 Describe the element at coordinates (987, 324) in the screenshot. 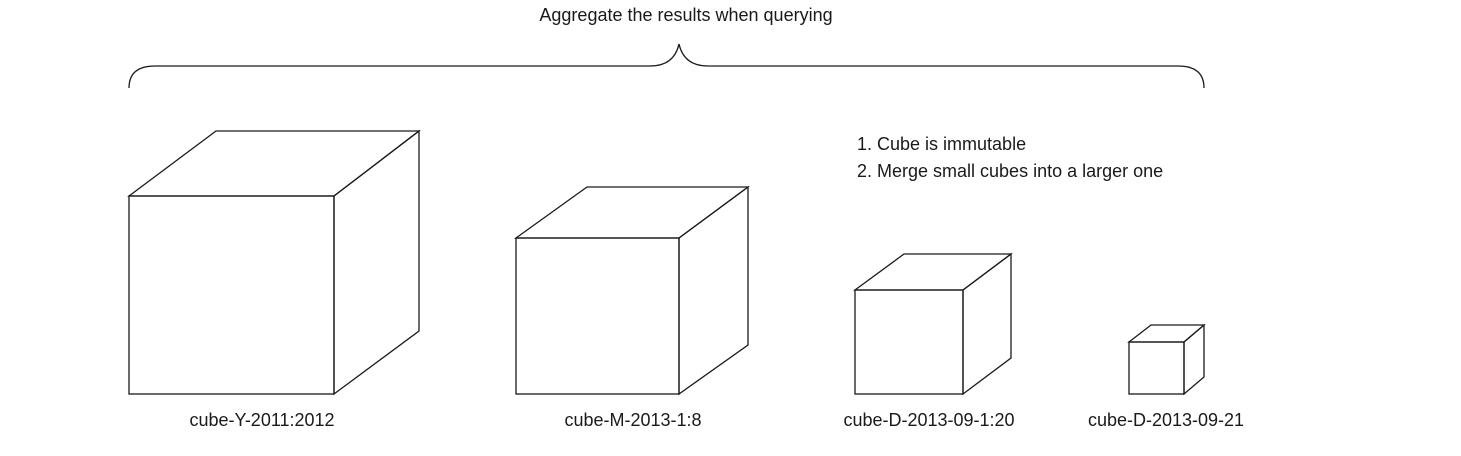

I see `cube-days-side-face` at that location.